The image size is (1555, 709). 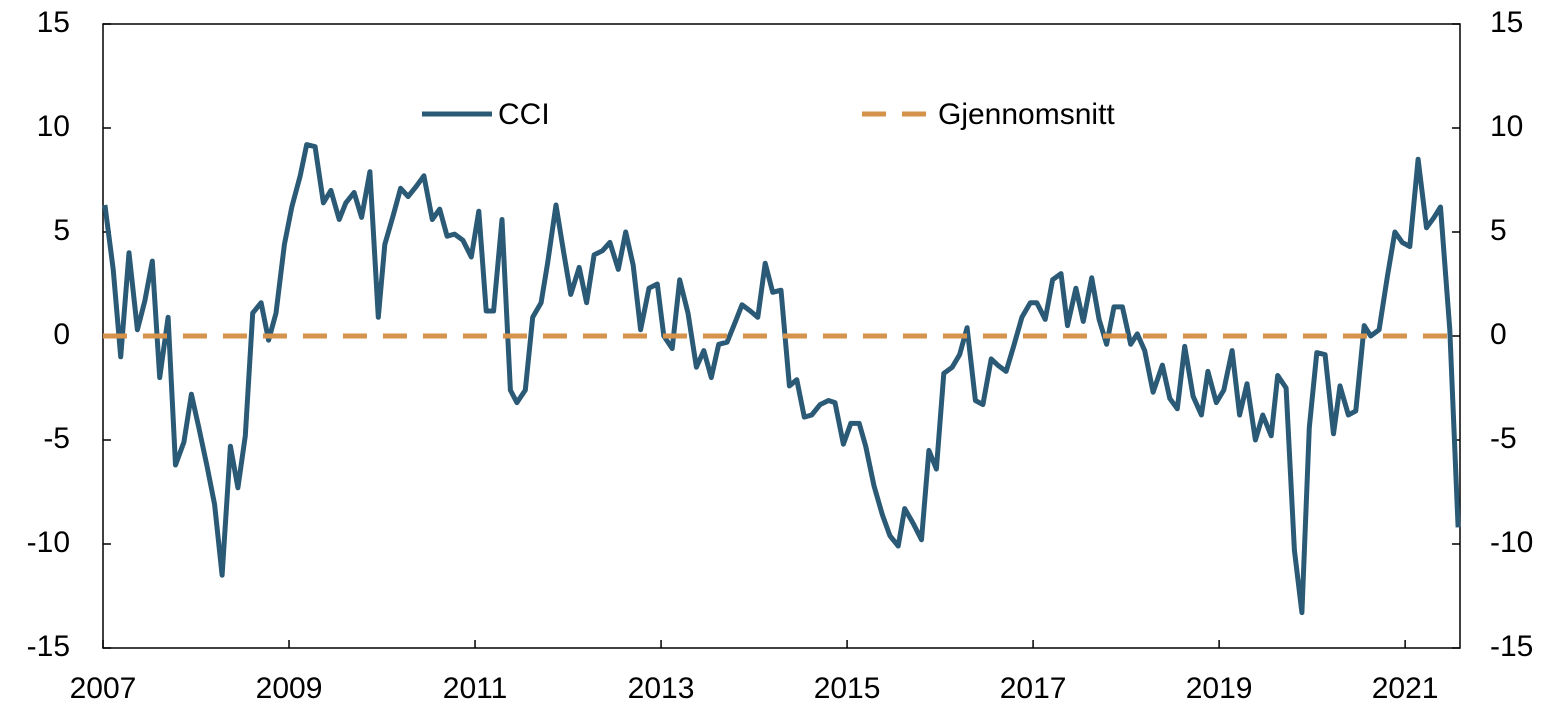 I want to click on y2-tick-label: 5, so click(x=1498, y=230).